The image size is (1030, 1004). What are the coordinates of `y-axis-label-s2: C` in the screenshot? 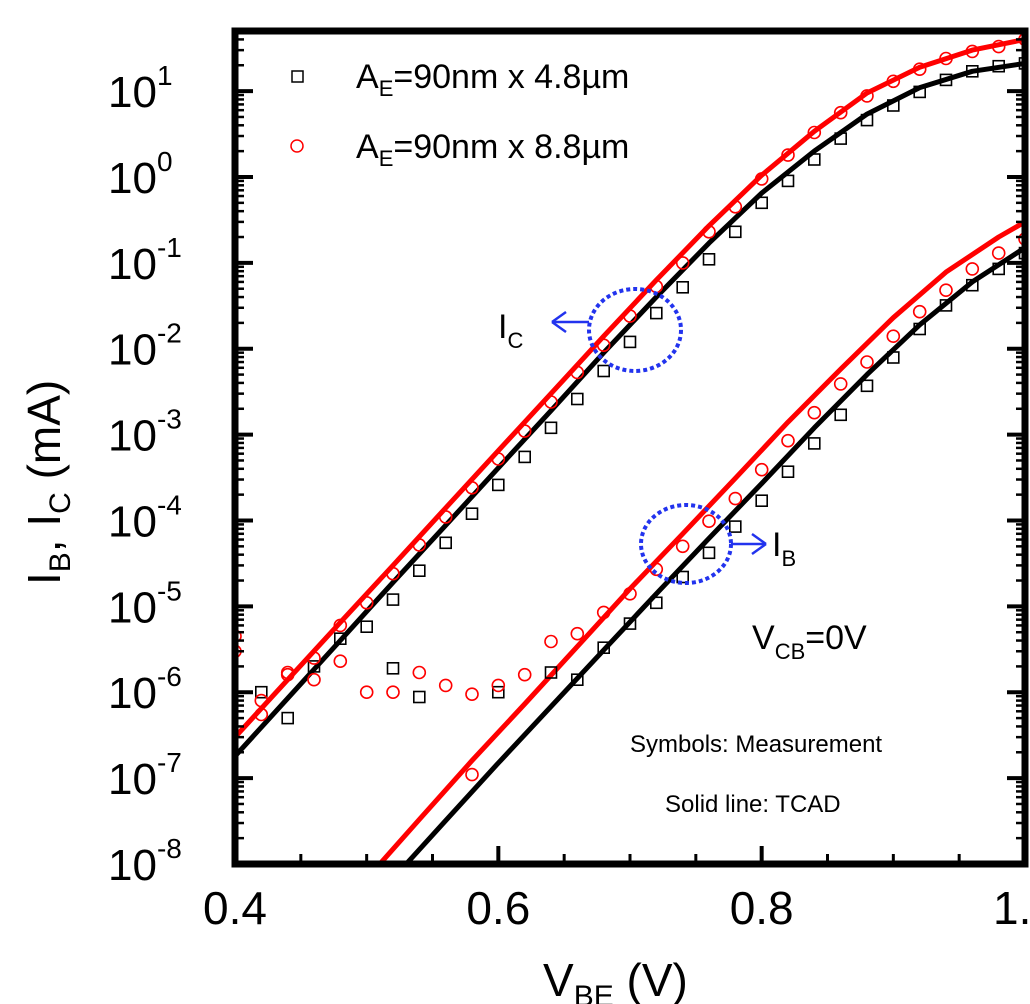 It's located at (60, 503).